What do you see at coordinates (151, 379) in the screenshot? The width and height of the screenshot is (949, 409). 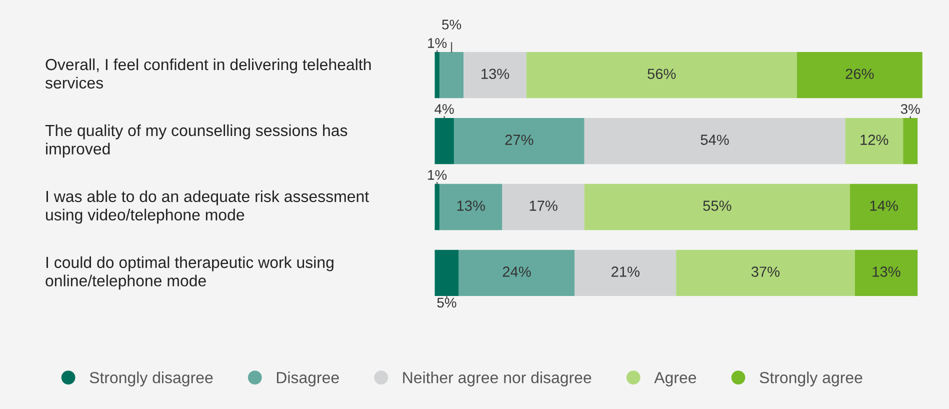 I see `legend-label: Strongly disagree` at bounding box center [151, 379].